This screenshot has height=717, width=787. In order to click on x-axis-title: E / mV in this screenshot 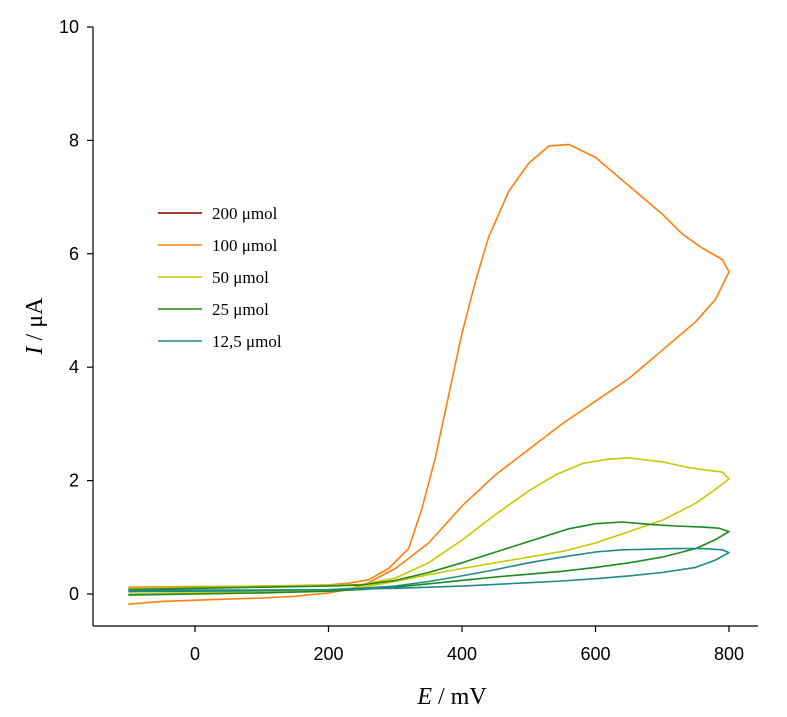, I will do `click(451, 697)`.